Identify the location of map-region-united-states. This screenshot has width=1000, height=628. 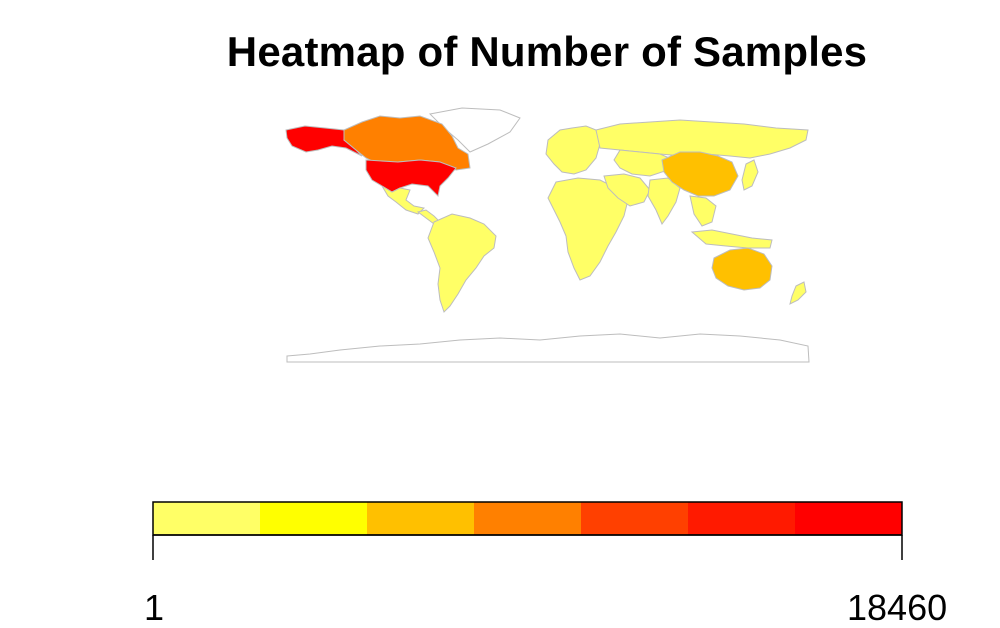
(411, 178).